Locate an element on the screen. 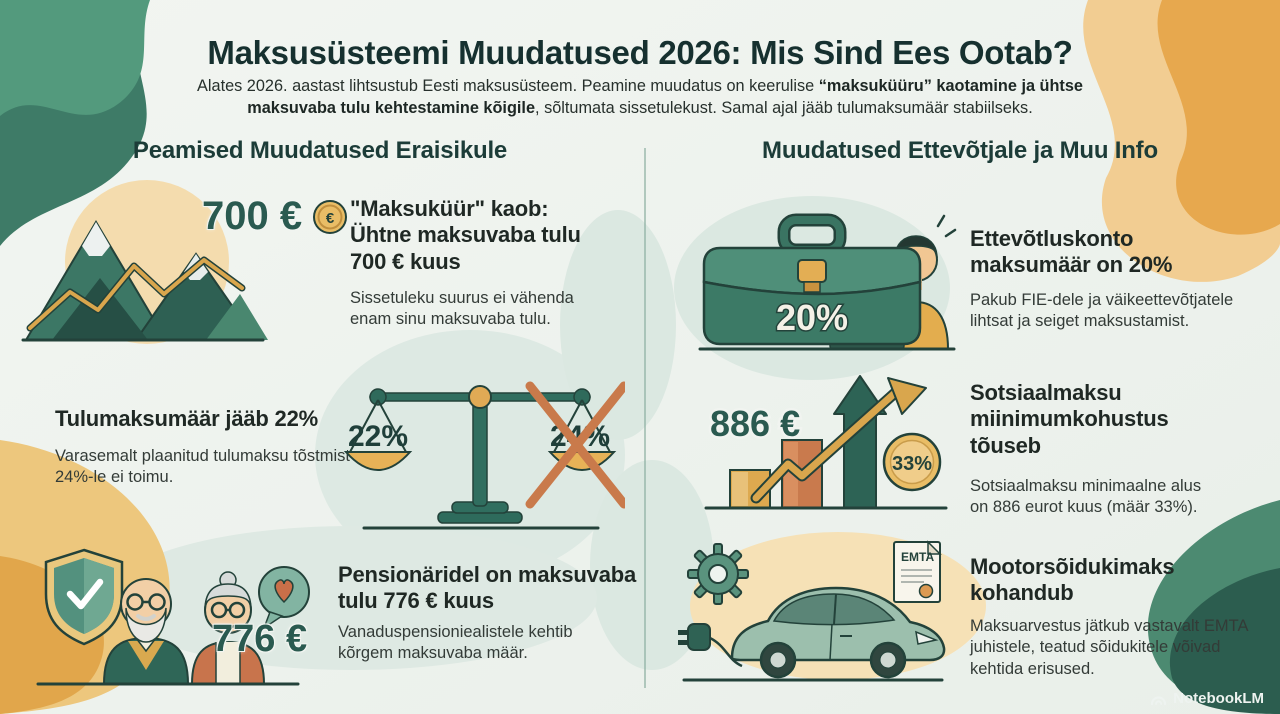  sparkle-icon is located at coordinates (946, 226).